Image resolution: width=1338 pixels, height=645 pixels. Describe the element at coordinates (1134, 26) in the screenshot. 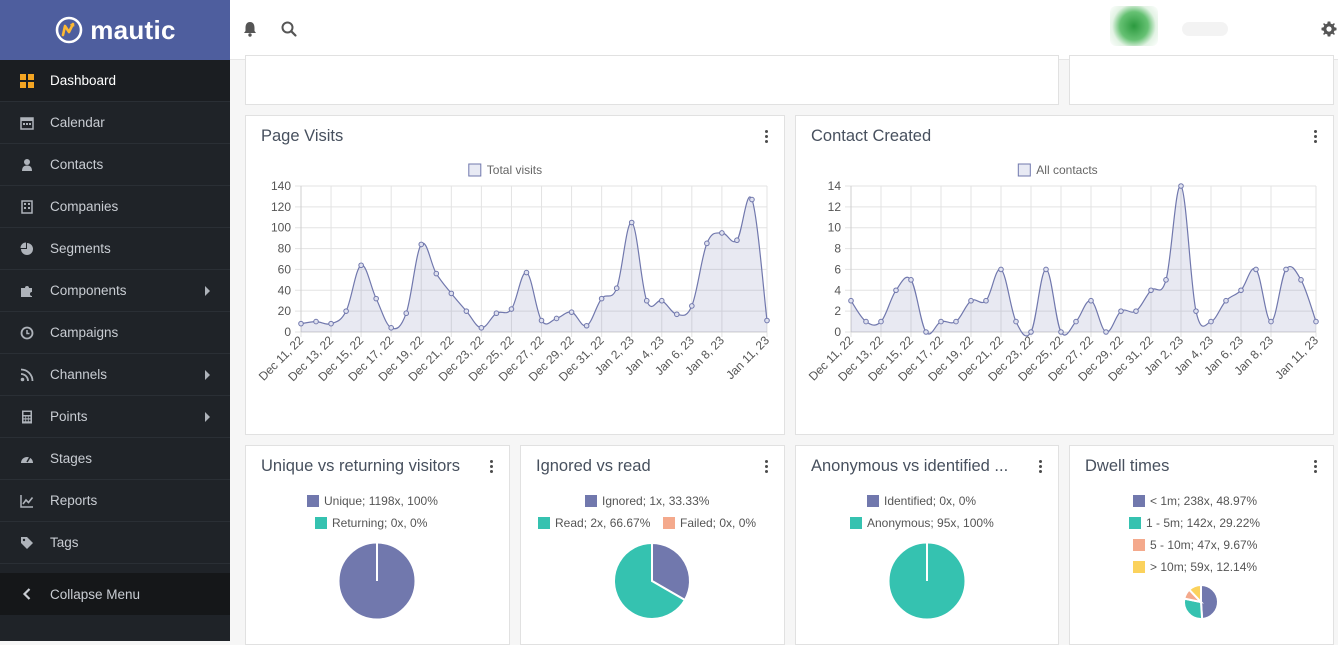

I see `avatar` at that location.